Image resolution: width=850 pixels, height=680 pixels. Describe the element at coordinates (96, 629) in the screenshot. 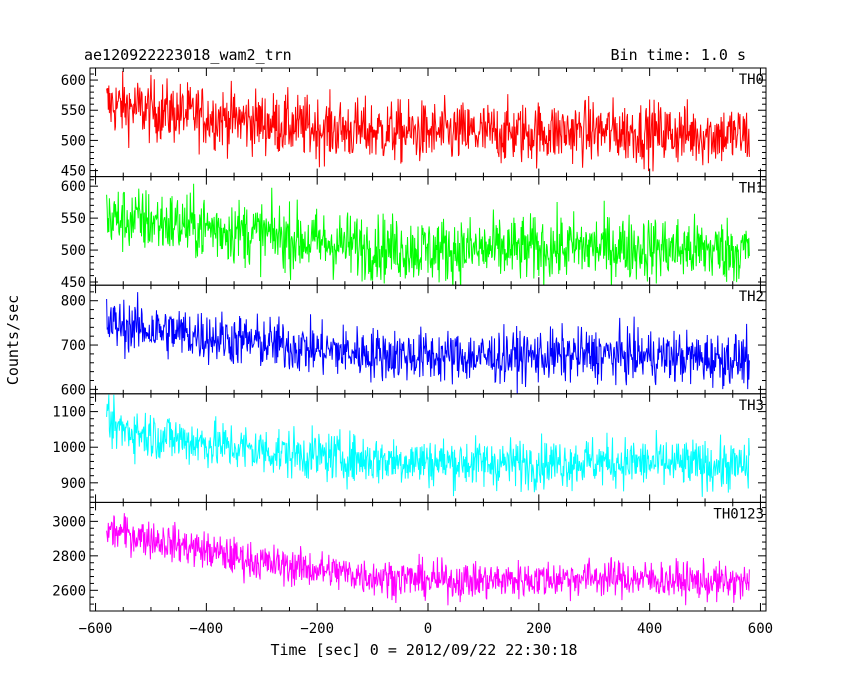

I see `x-tick-label: −600` at that location.